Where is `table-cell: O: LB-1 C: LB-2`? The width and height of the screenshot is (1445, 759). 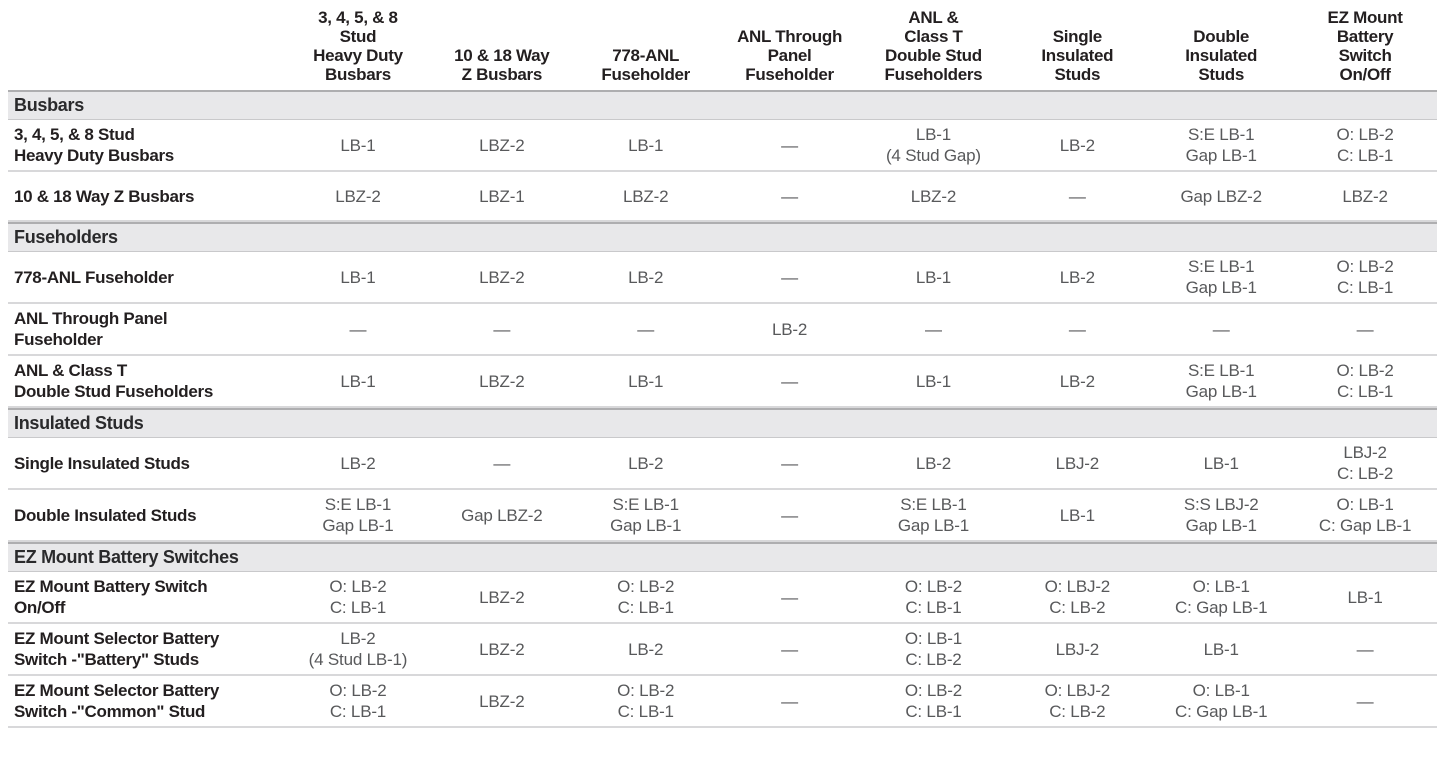 table-cell: O: LB-1 C: LB-2 is located at coordinates (933, 649).